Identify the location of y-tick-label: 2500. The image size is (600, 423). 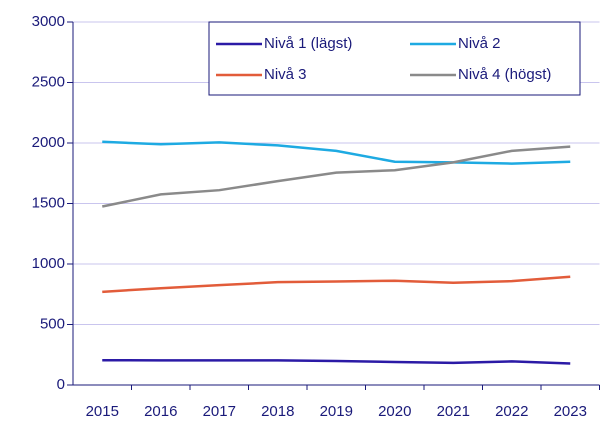
(48, 81).